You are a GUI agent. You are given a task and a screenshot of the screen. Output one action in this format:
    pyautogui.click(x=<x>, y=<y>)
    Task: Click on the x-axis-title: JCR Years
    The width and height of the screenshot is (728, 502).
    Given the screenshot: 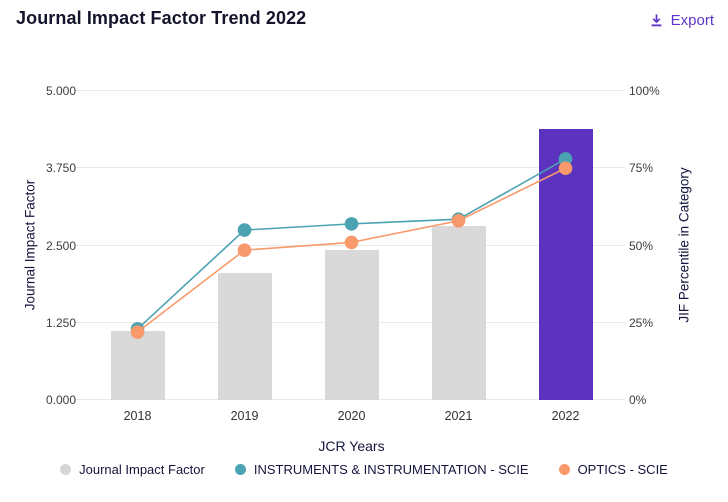 What is the action you would take?
    pyautogui.click(x=351, y=446)
    